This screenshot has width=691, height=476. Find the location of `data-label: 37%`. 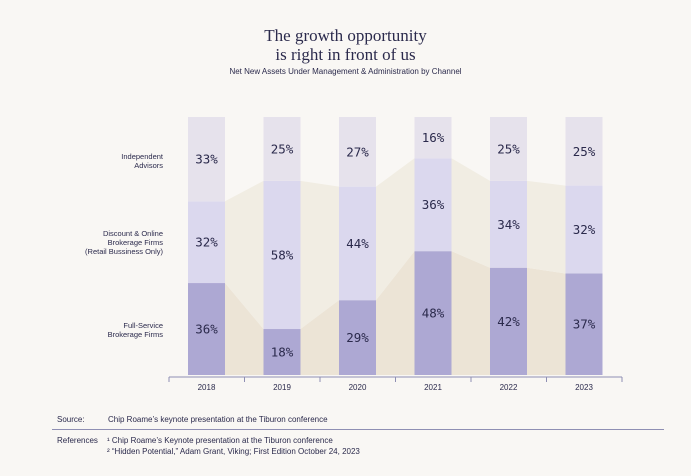

data-label: 37% is located at coordinates (584, 324).